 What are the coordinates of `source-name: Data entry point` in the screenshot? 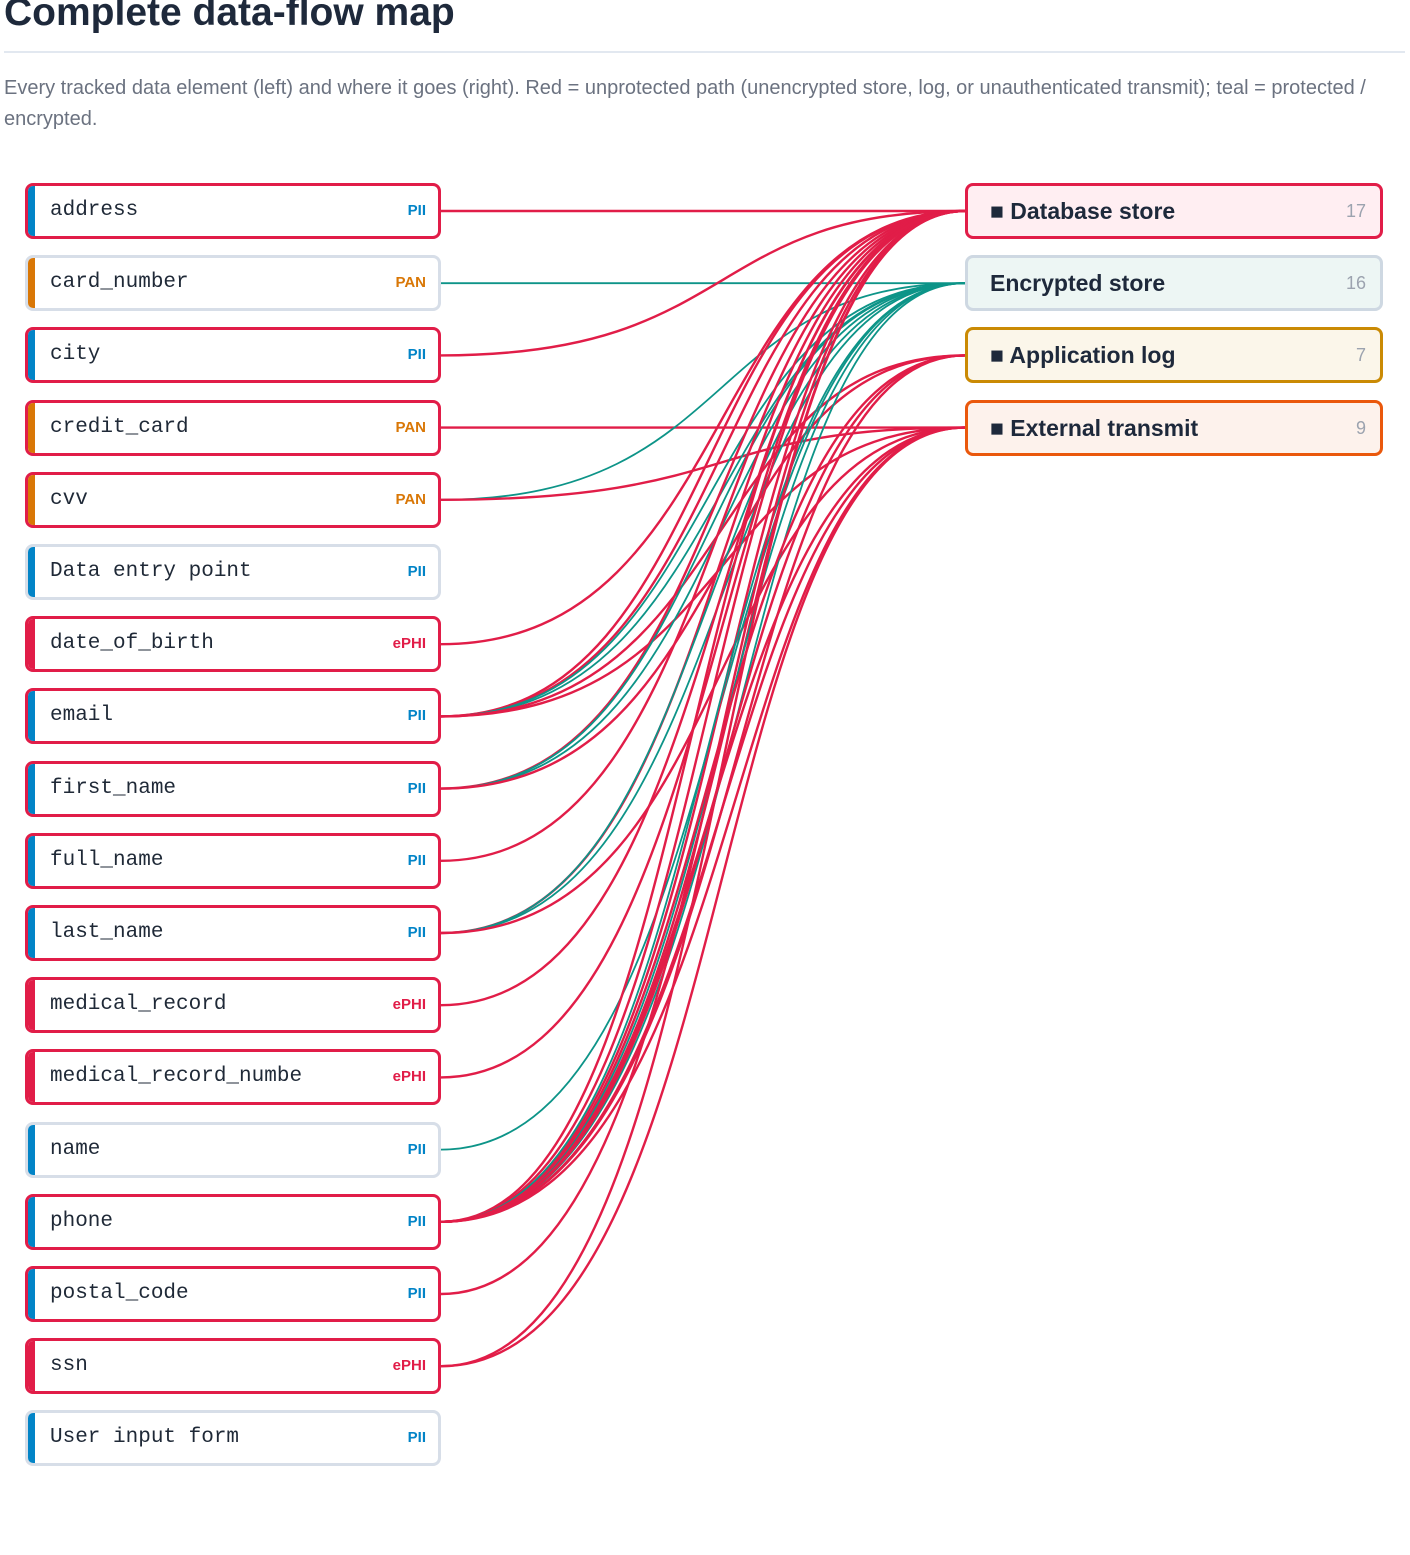 It's located at (151, 571).